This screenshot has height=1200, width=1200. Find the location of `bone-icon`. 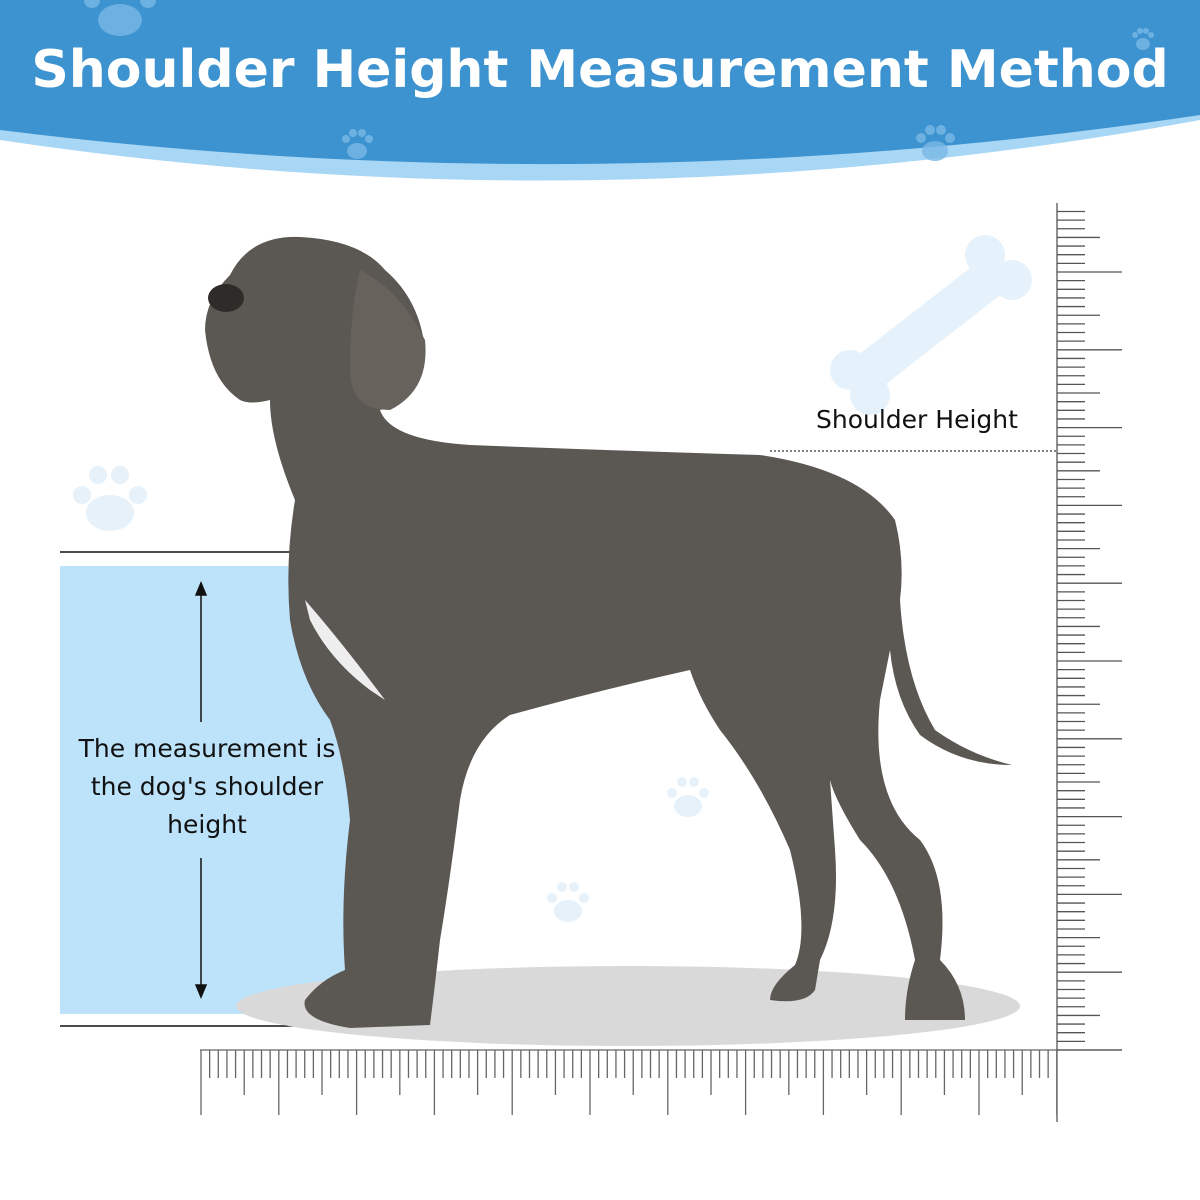

bone-icon is located at coordinates (931, 325).